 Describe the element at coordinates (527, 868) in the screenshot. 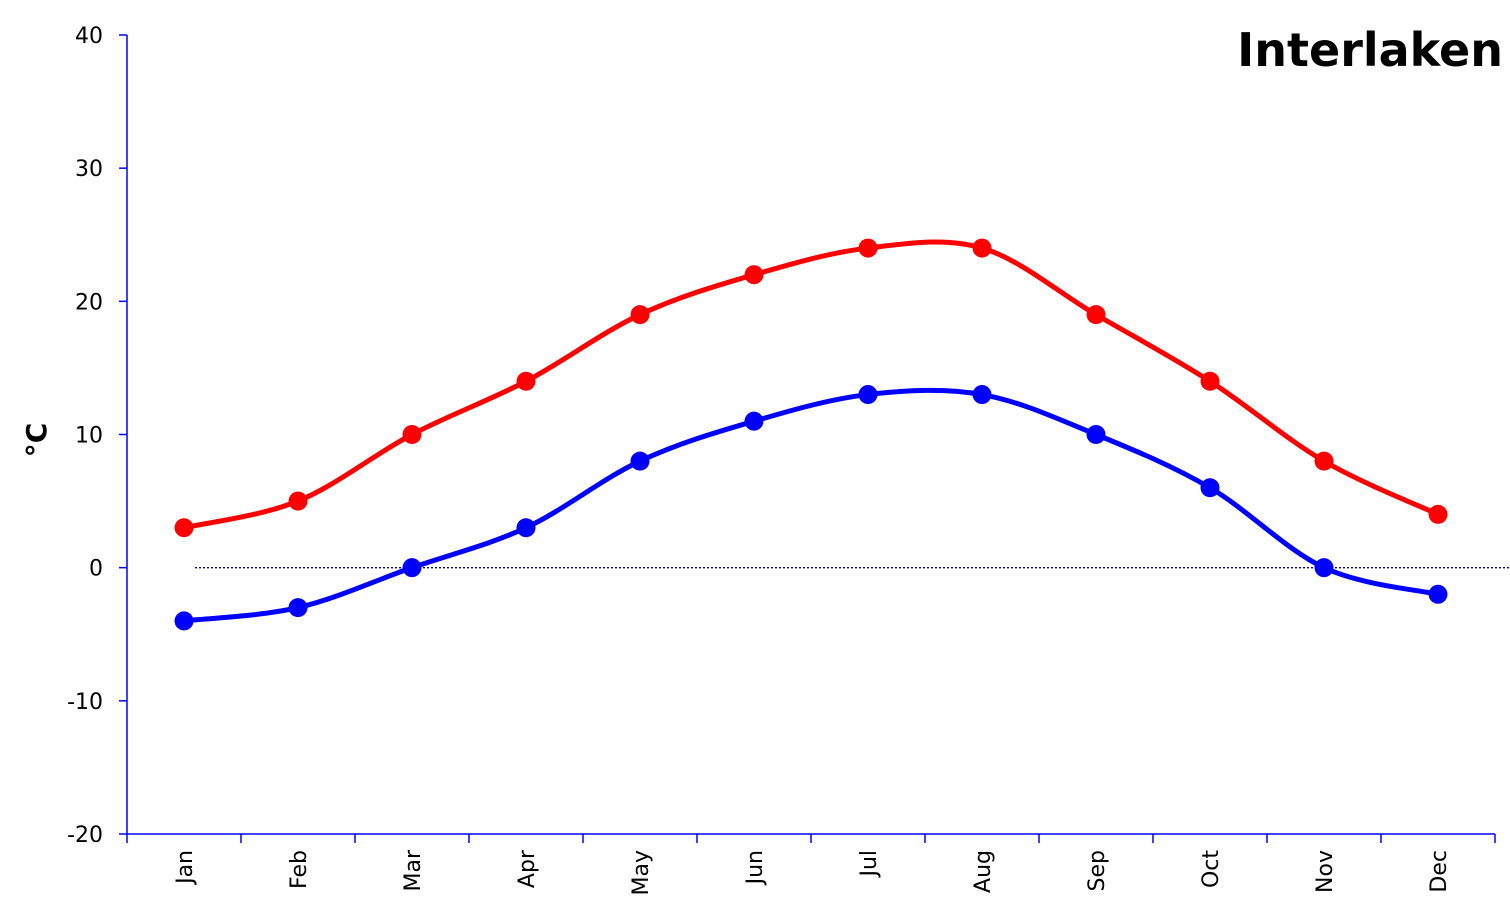

I see `x-tick-label: Apr` at that location.